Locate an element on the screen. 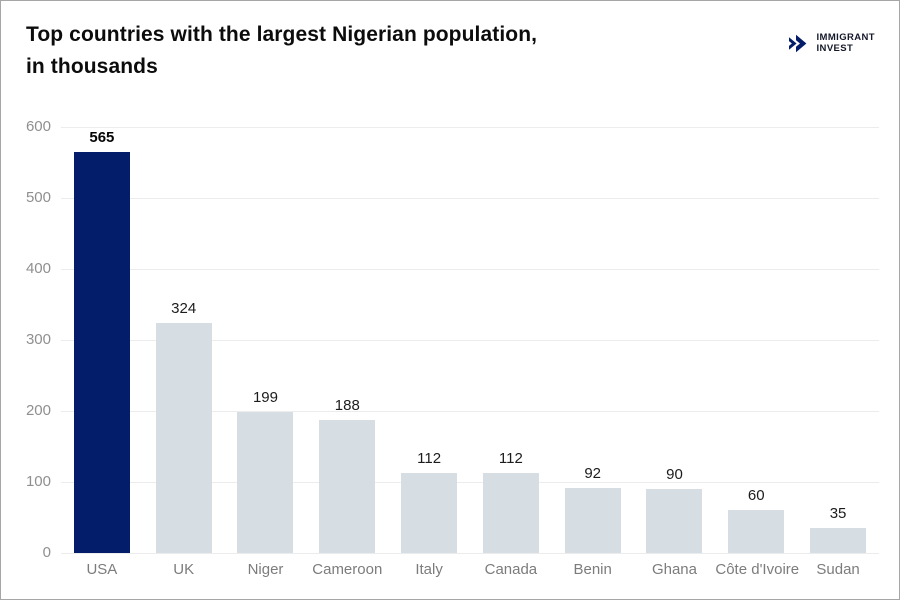 The width and height of the screenshot is (900, 600). bar-uk is located at coordinates (183, 438).